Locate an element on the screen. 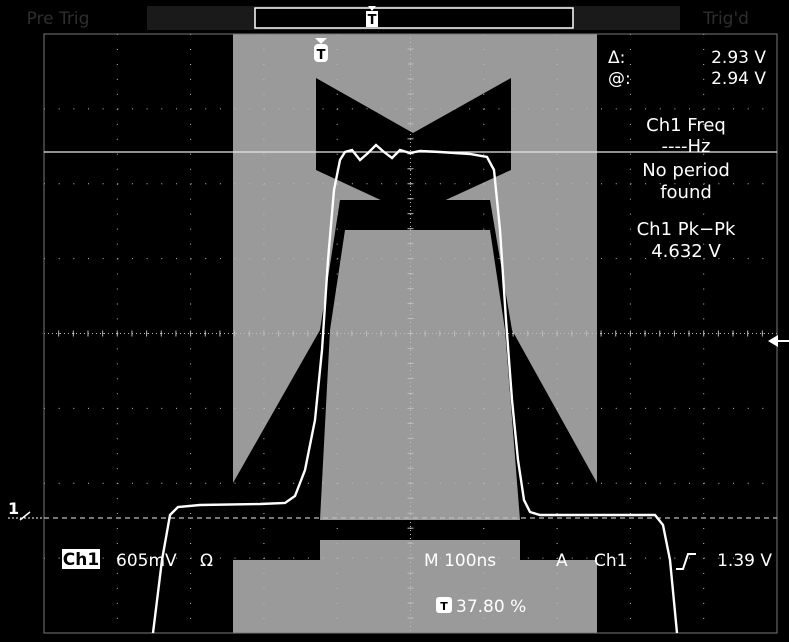 The image size is (789, 642). delta-label: Δ: is located at coordinates (616, 58).